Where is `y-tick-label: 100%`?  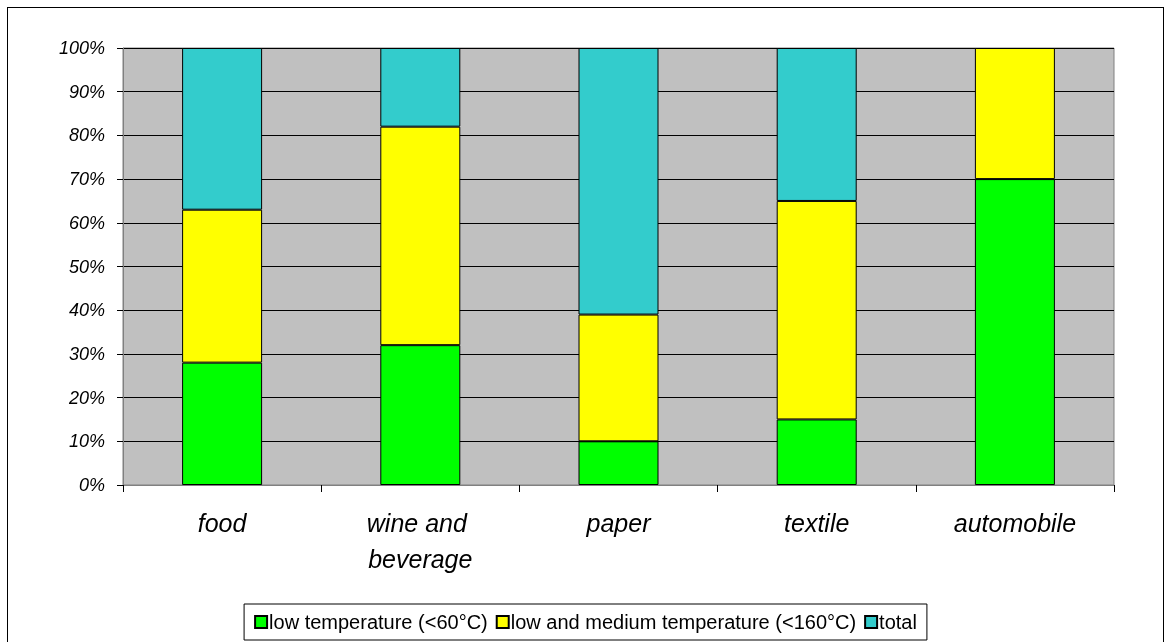
y-tick-label: 100% is located at coordinates (81, 48).